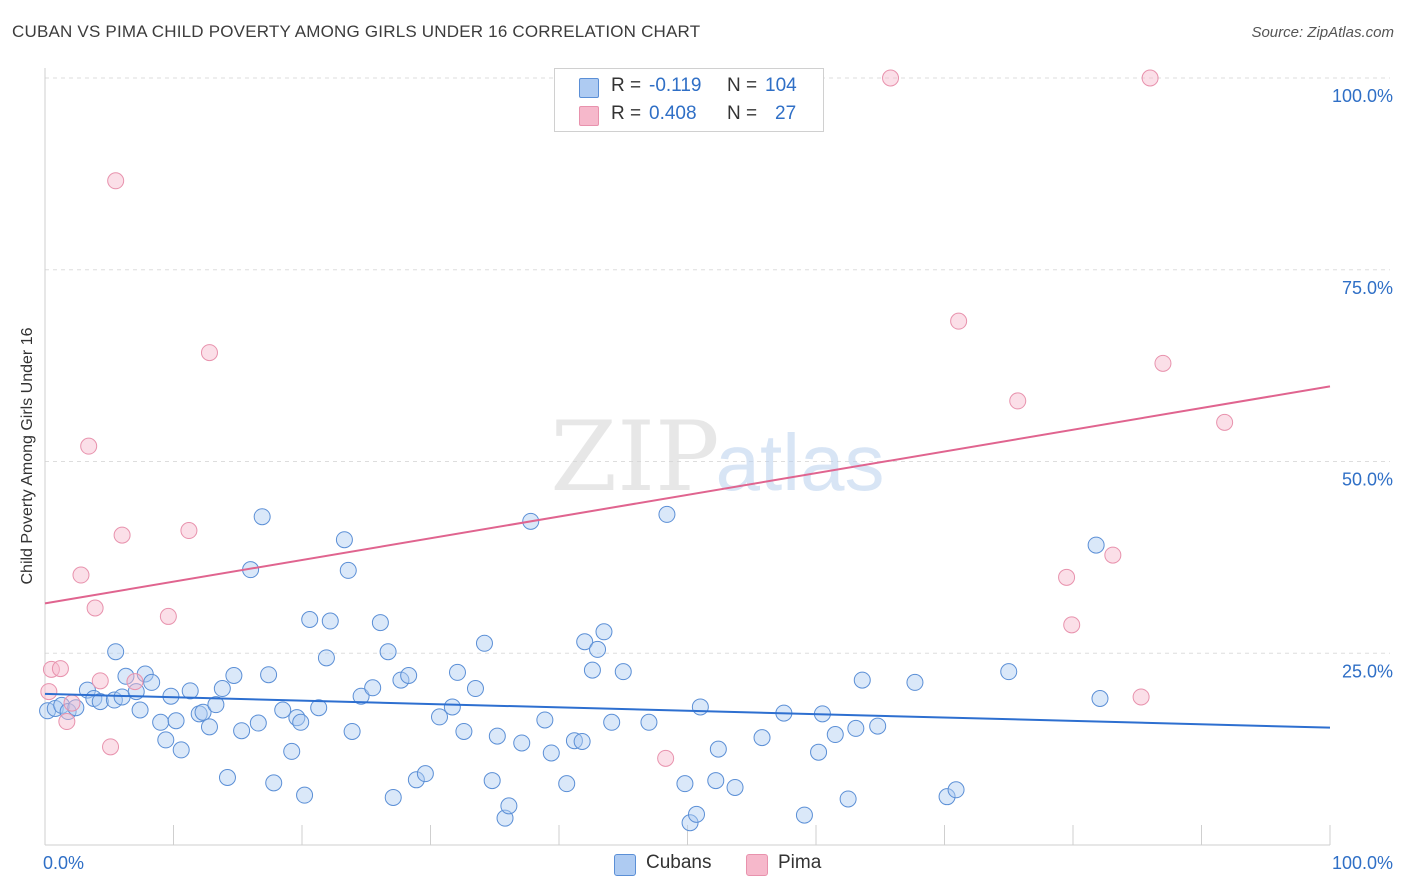 The width and height of the screenshot is (1406, 892). Describe the element at coordinates (675, 85) in the screenshot. I see `r-value: -0.119` at that location.